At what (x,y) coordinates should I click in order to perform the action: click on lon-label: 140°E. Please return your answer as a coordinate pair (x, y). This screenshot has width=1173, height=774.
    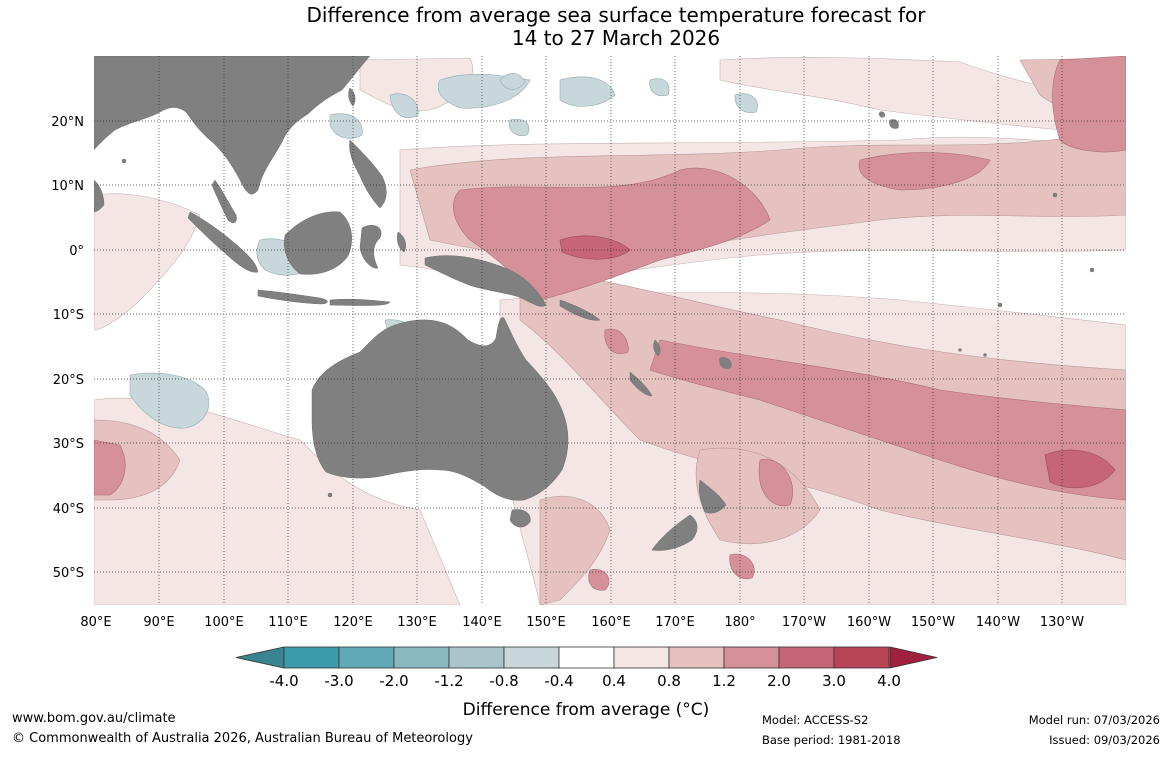
    Looking at the image, I should click on (482, 622).